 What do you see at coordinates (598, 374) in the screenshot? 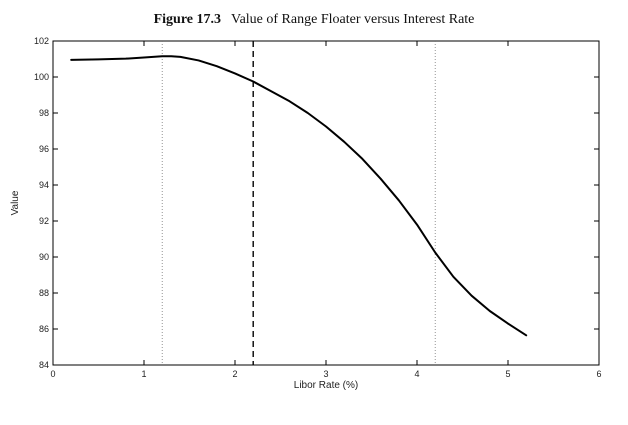
I see `x-tick-label: 6` at bounding box center [598, 374].